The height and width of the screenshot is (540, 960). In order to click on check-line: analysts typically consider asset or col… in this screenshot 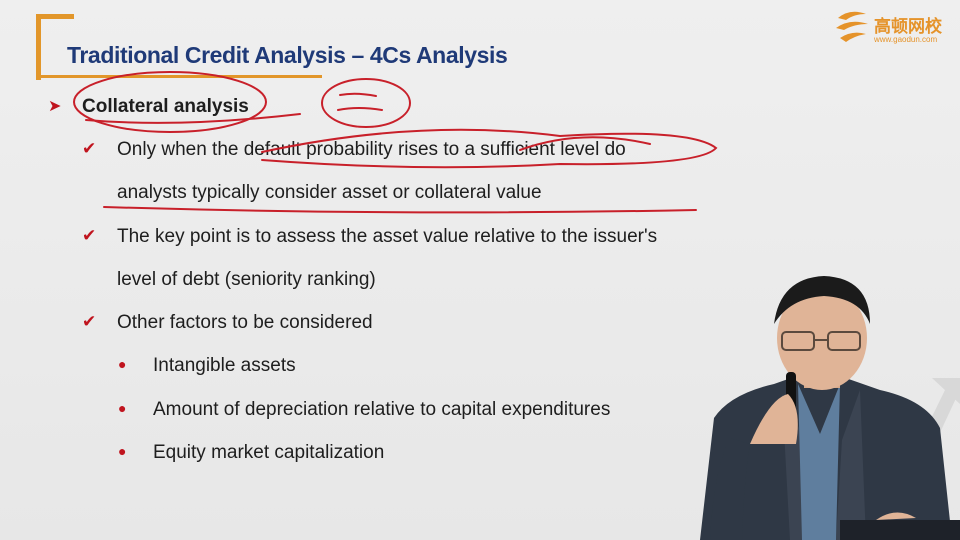, I will do `click(329, 192)`.